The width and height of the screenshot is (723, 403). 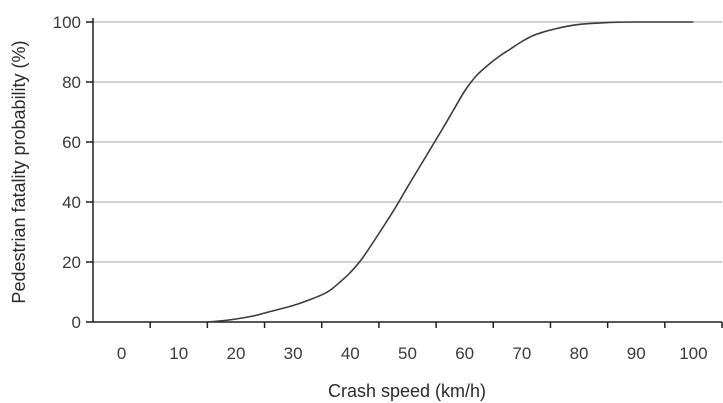 I want to click on y-tick-label-40: 40, so click(x=71, y=202).